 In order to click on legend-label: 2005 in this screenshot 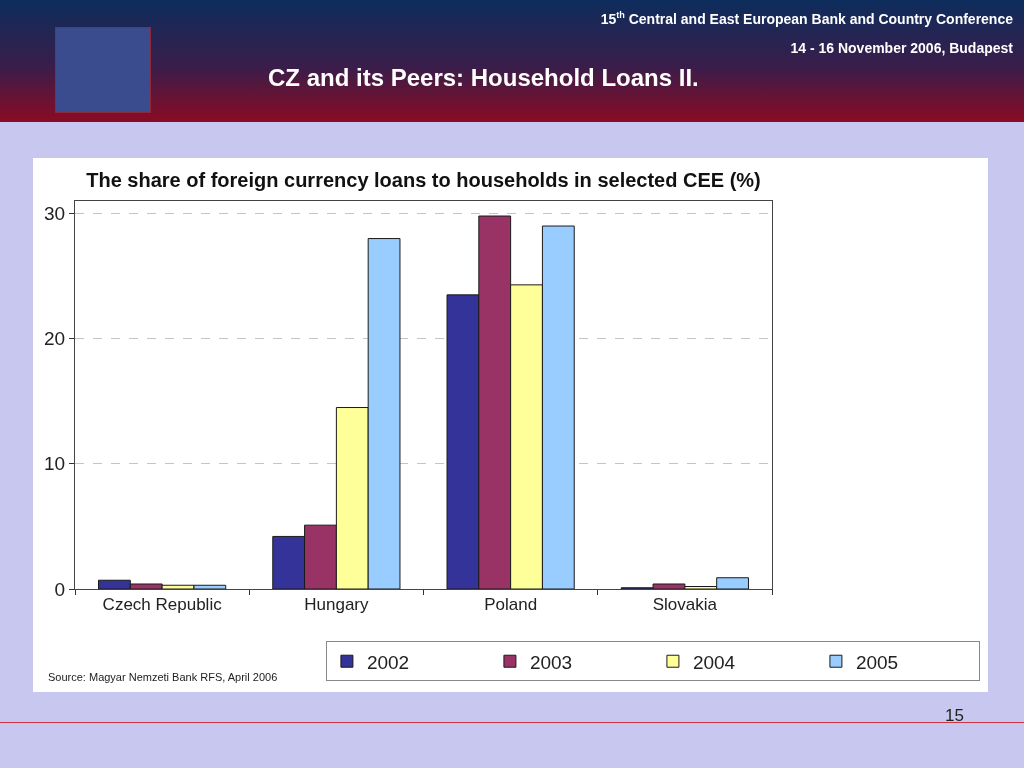, I will do `click(877, 662)`.